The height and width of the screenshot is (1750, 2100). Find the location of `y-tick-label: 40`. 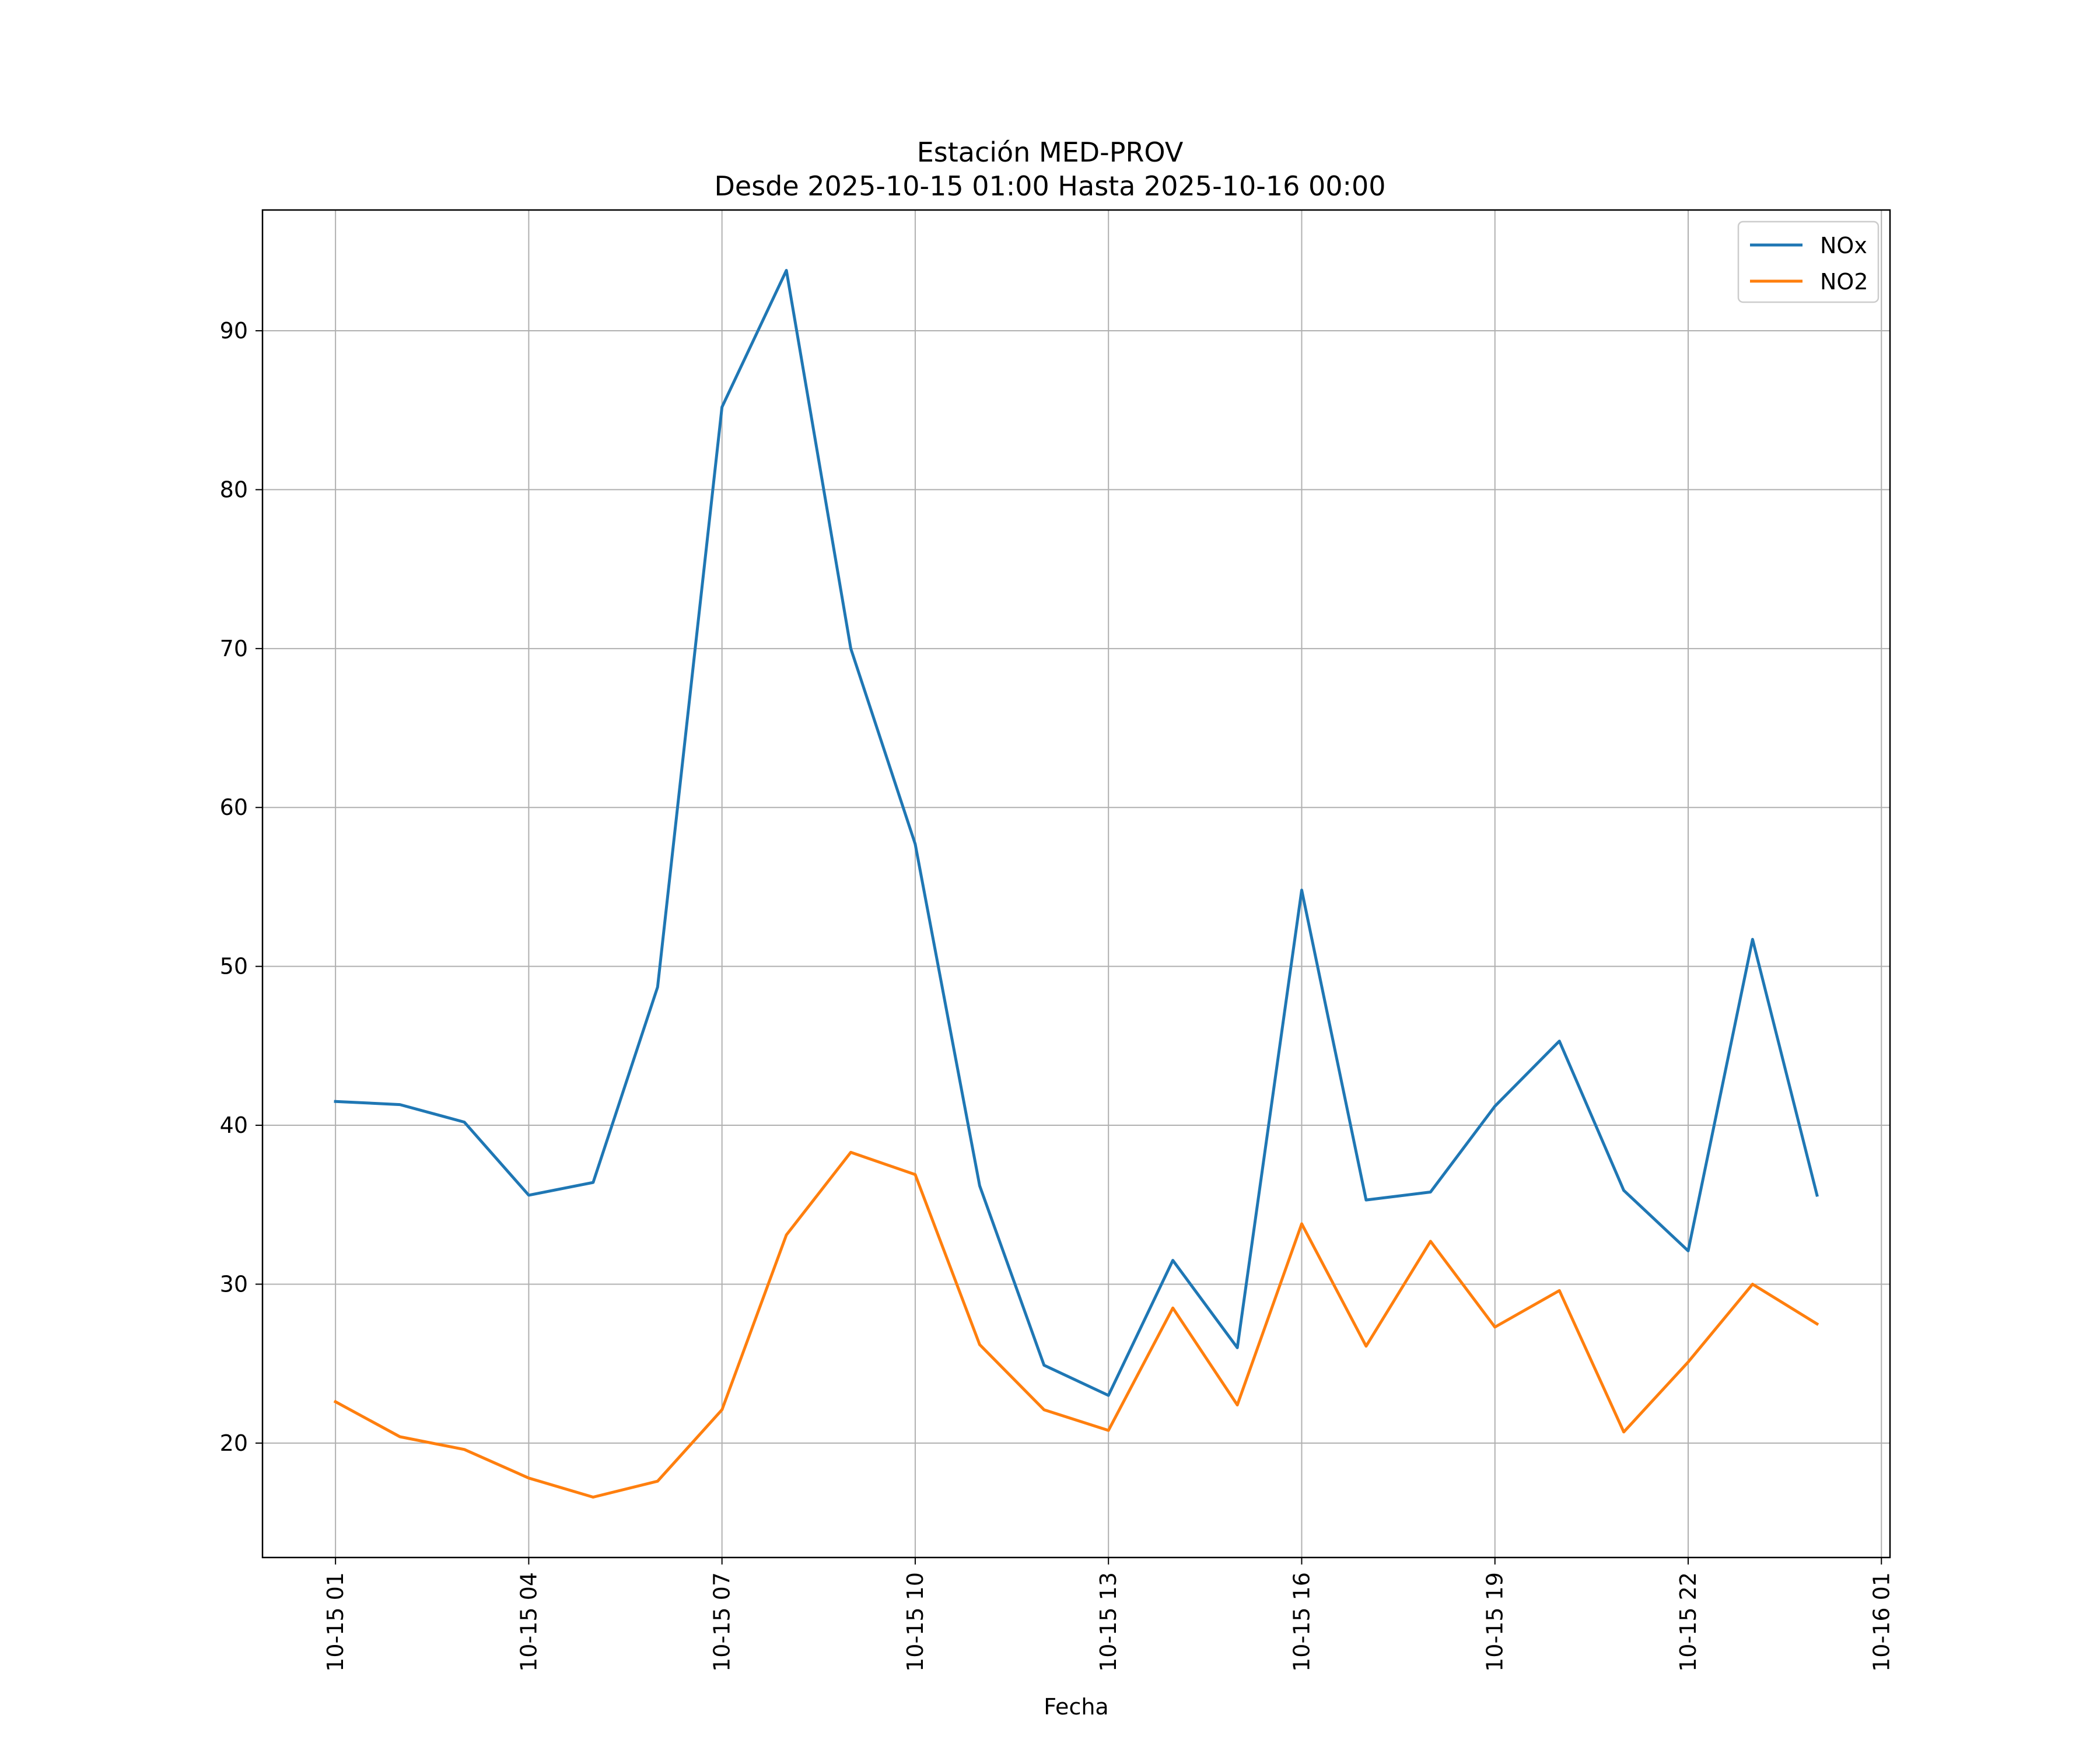

y-tick-label: 40 is located at coordinates (234, 1125).